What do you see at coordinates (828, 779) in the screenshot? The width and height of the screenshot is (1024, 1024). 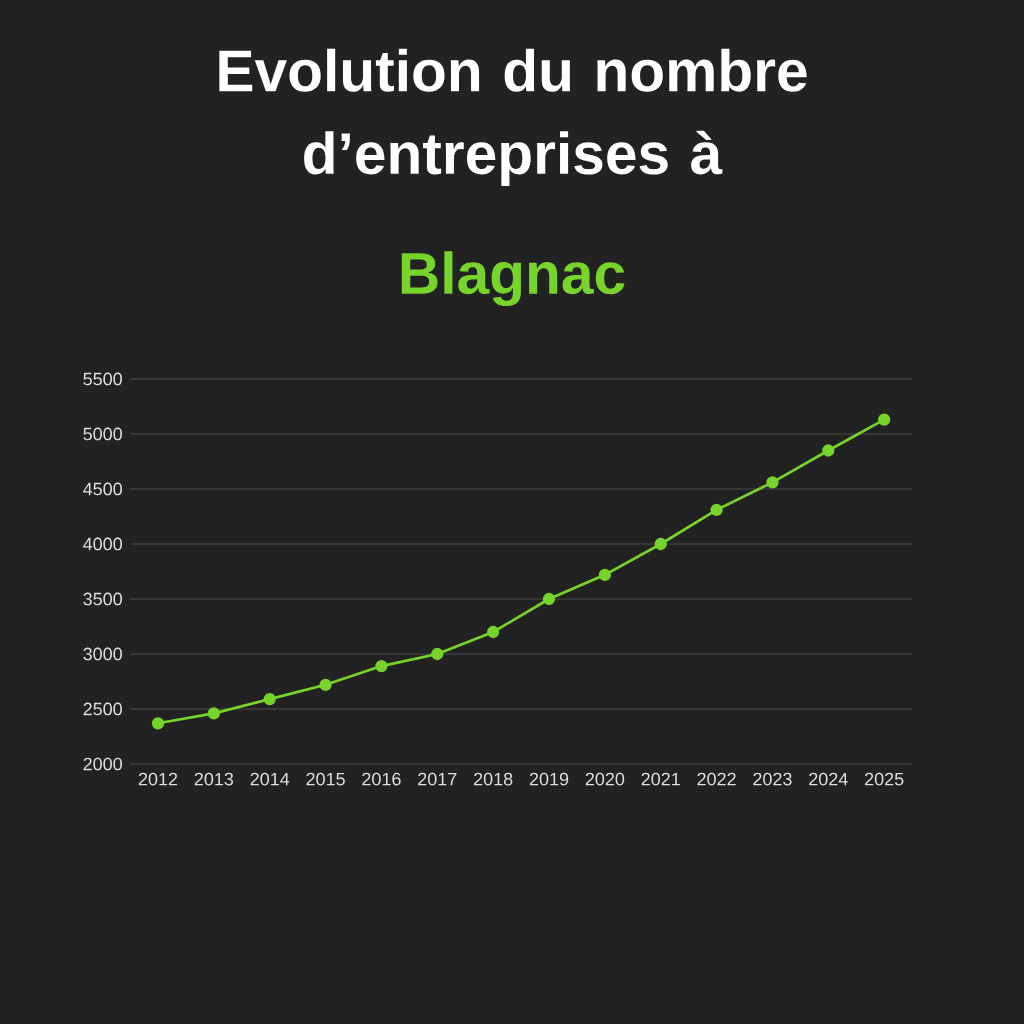 I see `x-tick-label: 2024` at bounding box center [828, 779].